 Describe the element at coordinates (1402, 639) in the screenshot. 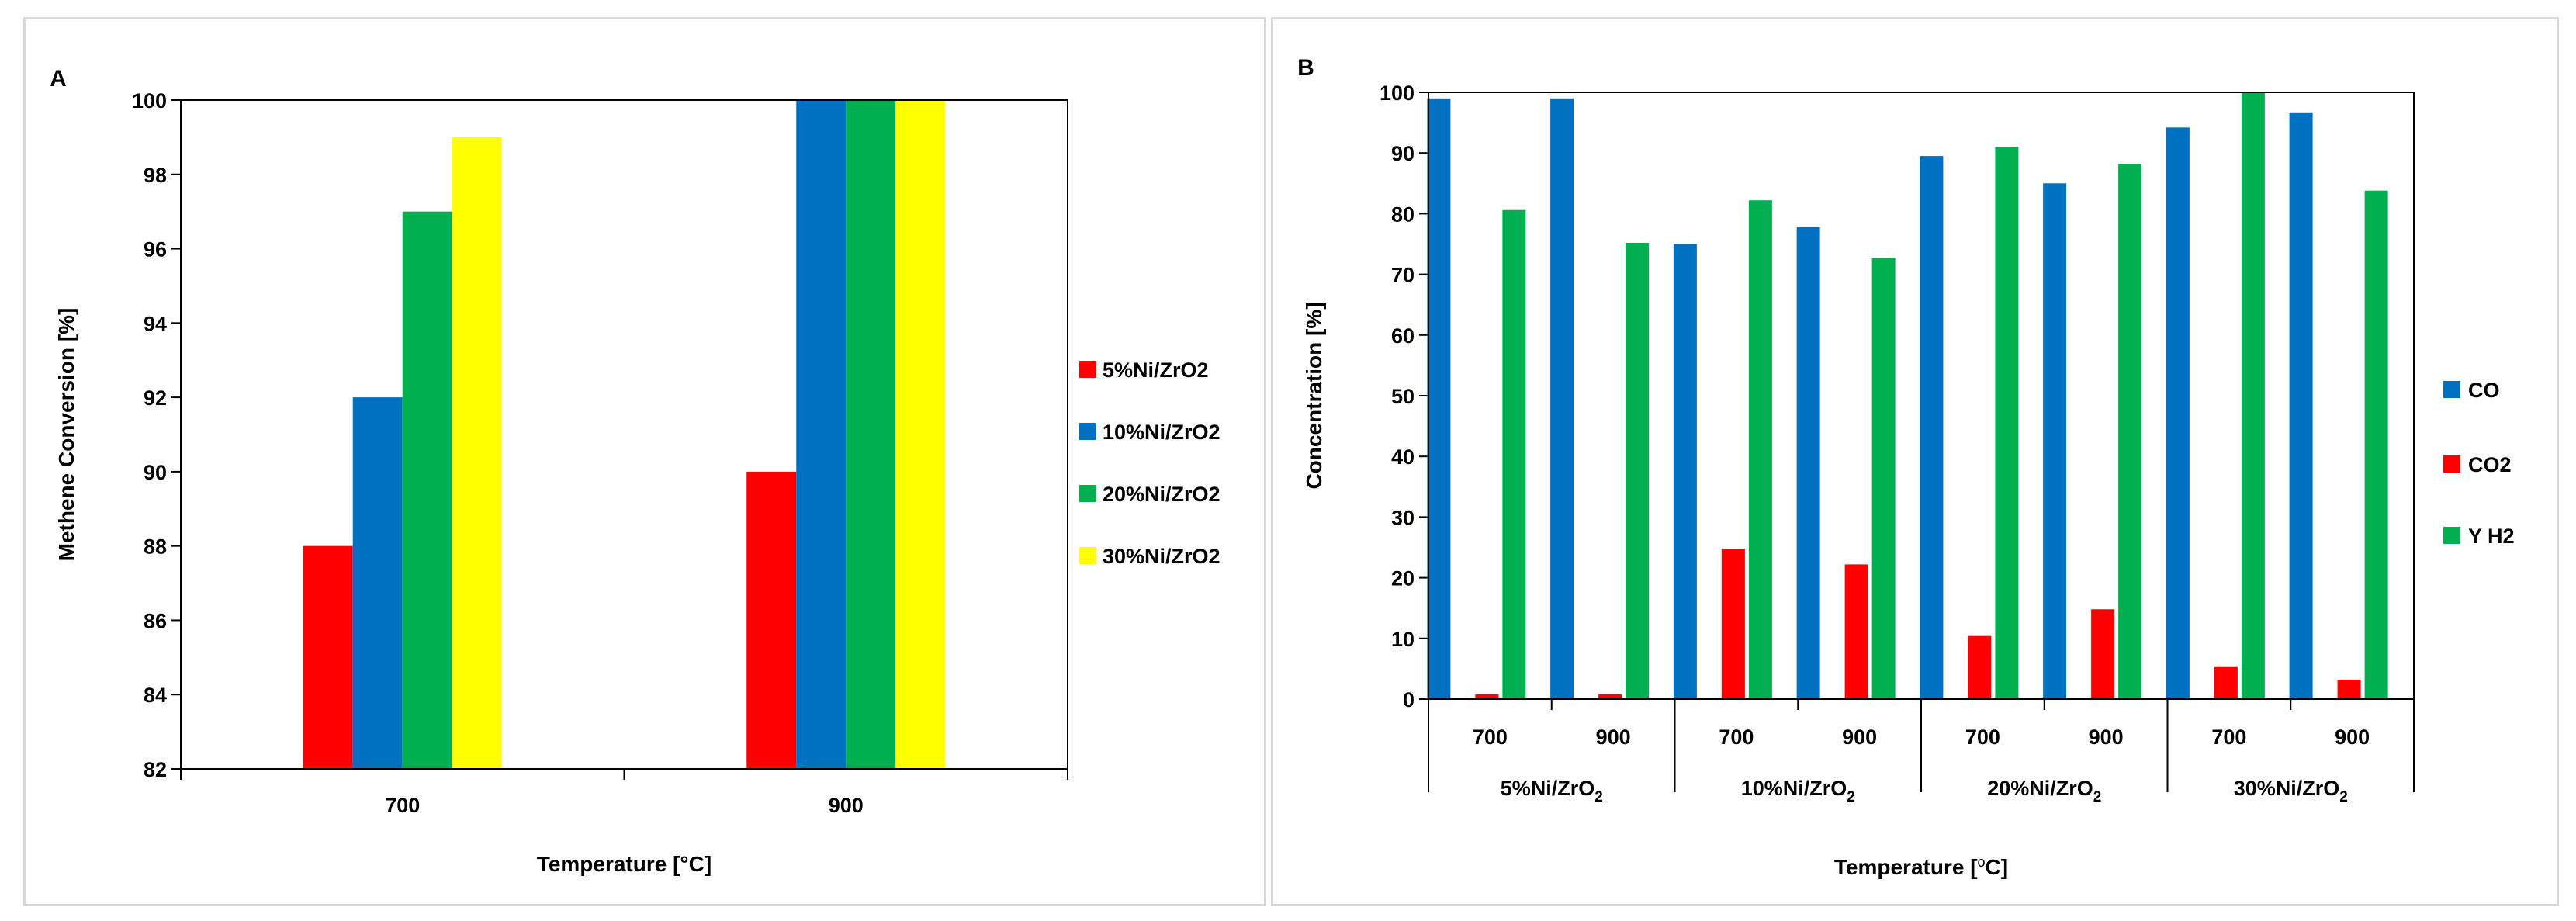

I see `y-tick-label: 10` at that location.